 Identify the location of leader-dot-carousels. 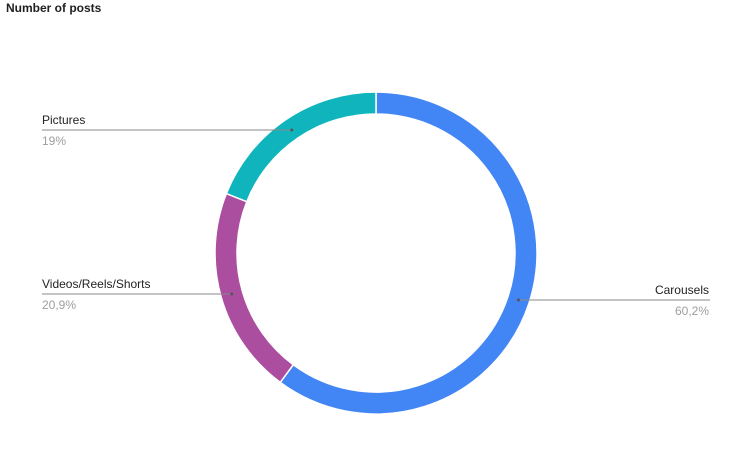
(518, 300).